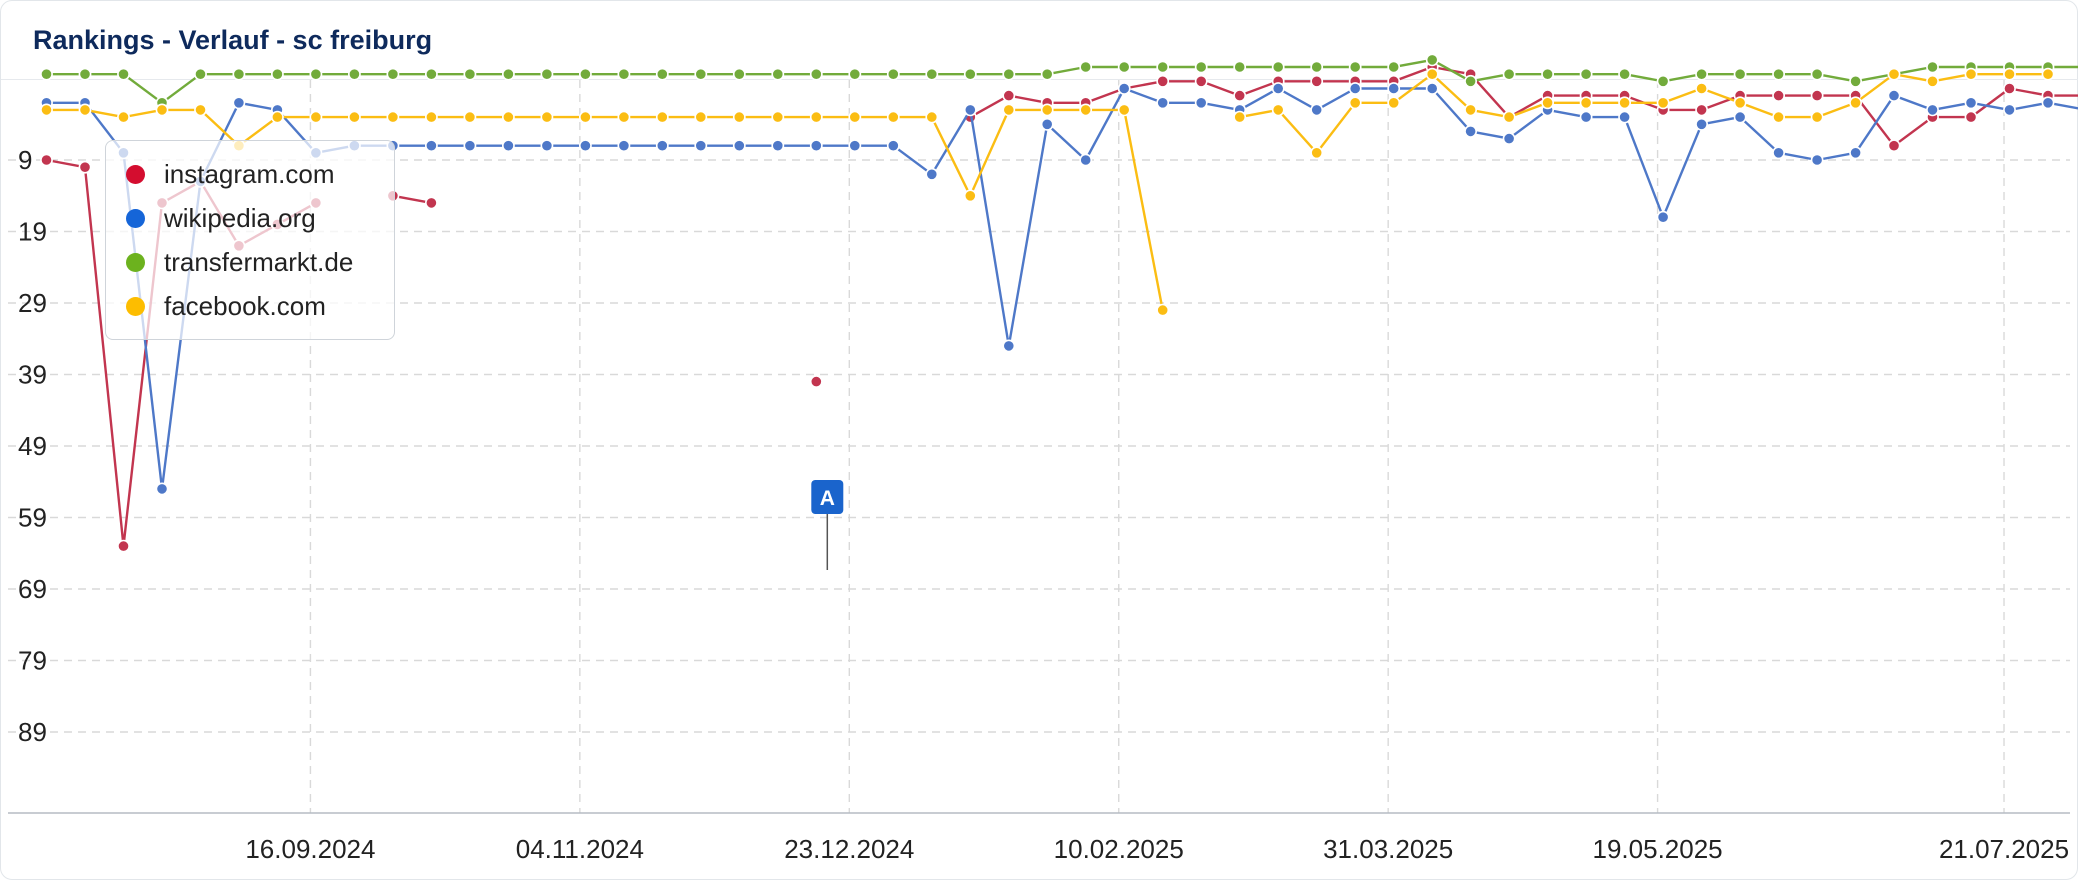  Describe the element at coordinates (226, 306) in the screenshot. I see `legend-item-facebook: facebook.com` at that location.